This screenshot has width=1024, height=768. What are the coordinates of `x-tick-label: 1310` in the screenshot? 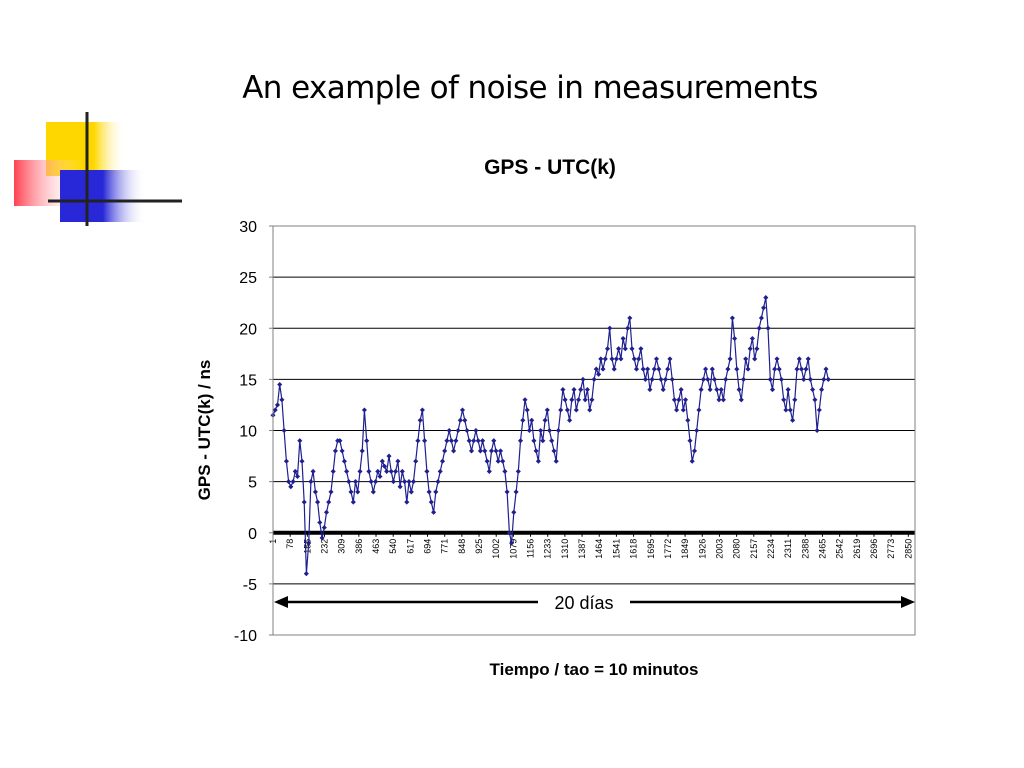 It's located at (565, 549).